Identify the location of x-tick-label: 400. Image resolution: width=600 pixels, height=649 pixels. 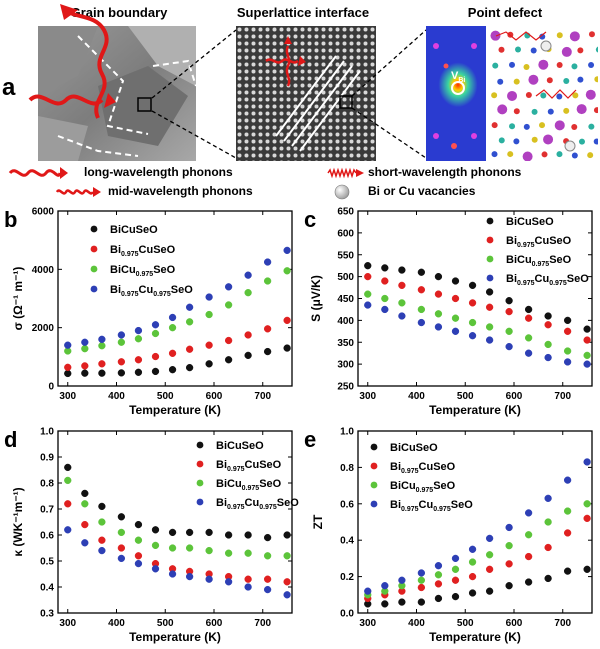
(416, 396).